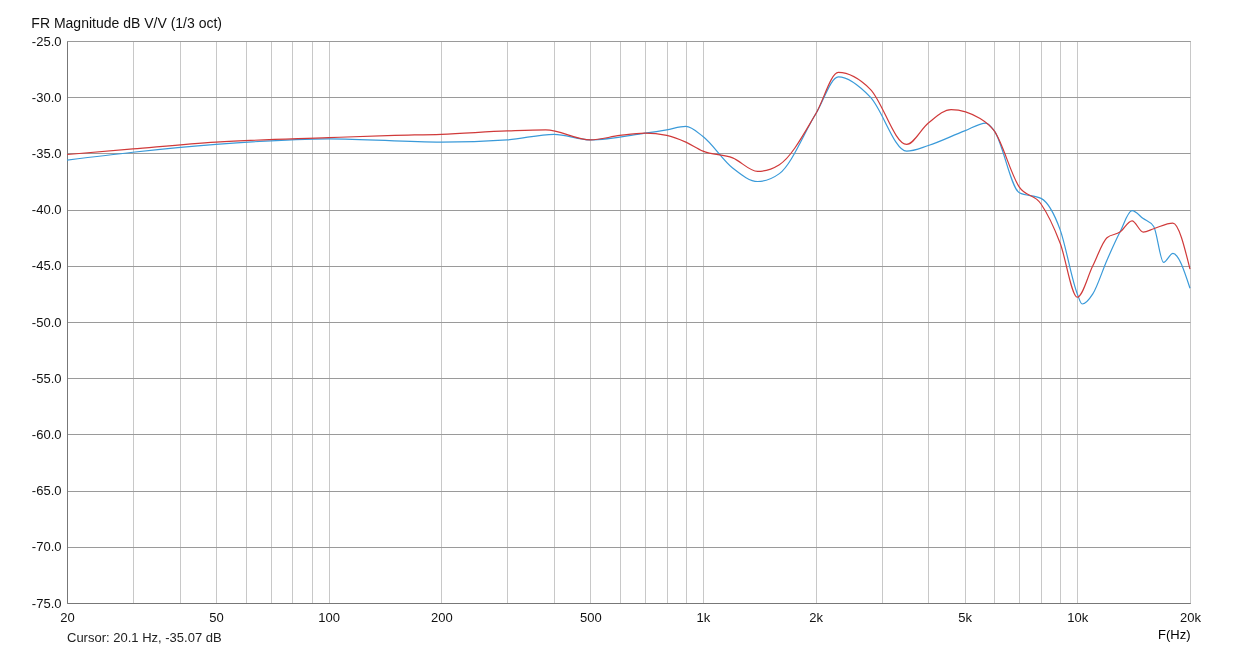 The height and width of the screenshot is (654, 1256). I want to click on y-tick-label: -35.0, so click(46, 153).